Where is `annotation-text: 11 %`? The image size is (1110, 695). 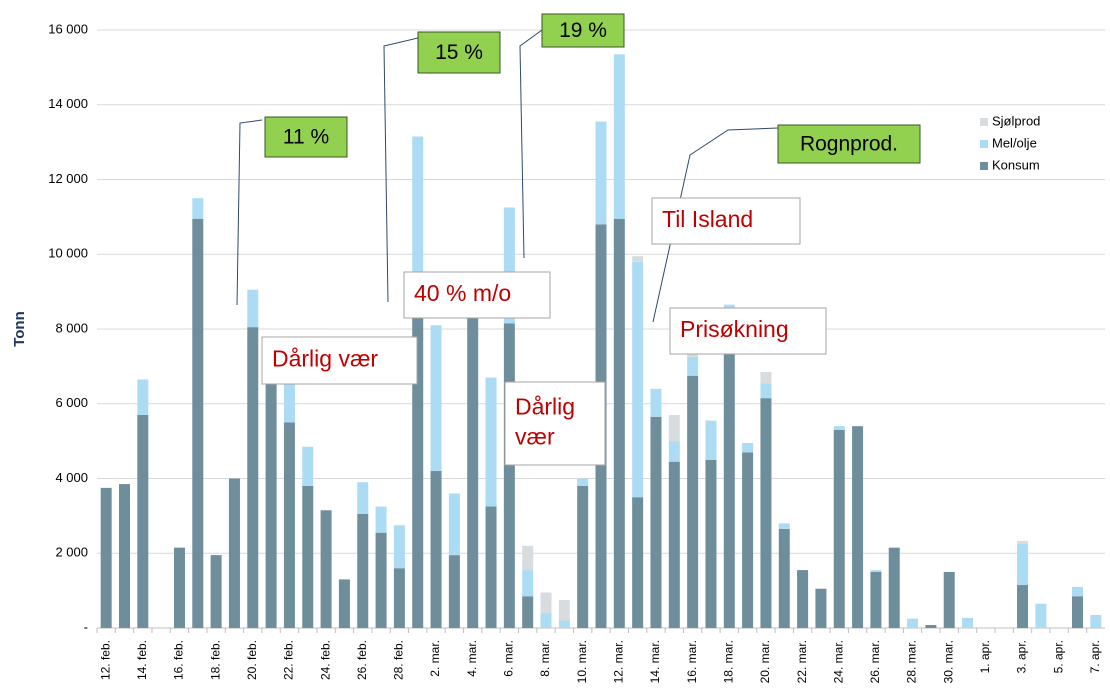
annotation-text: 11 % is located at coordinates (306, 137).